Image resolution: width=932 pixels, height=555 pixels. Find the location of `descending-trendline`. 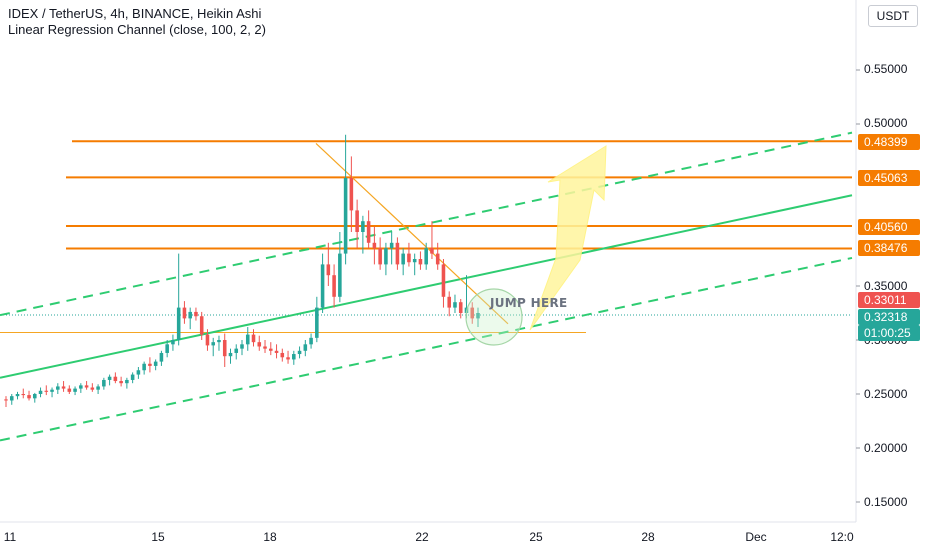

descending-trendline is located at coordinates (412, 234).